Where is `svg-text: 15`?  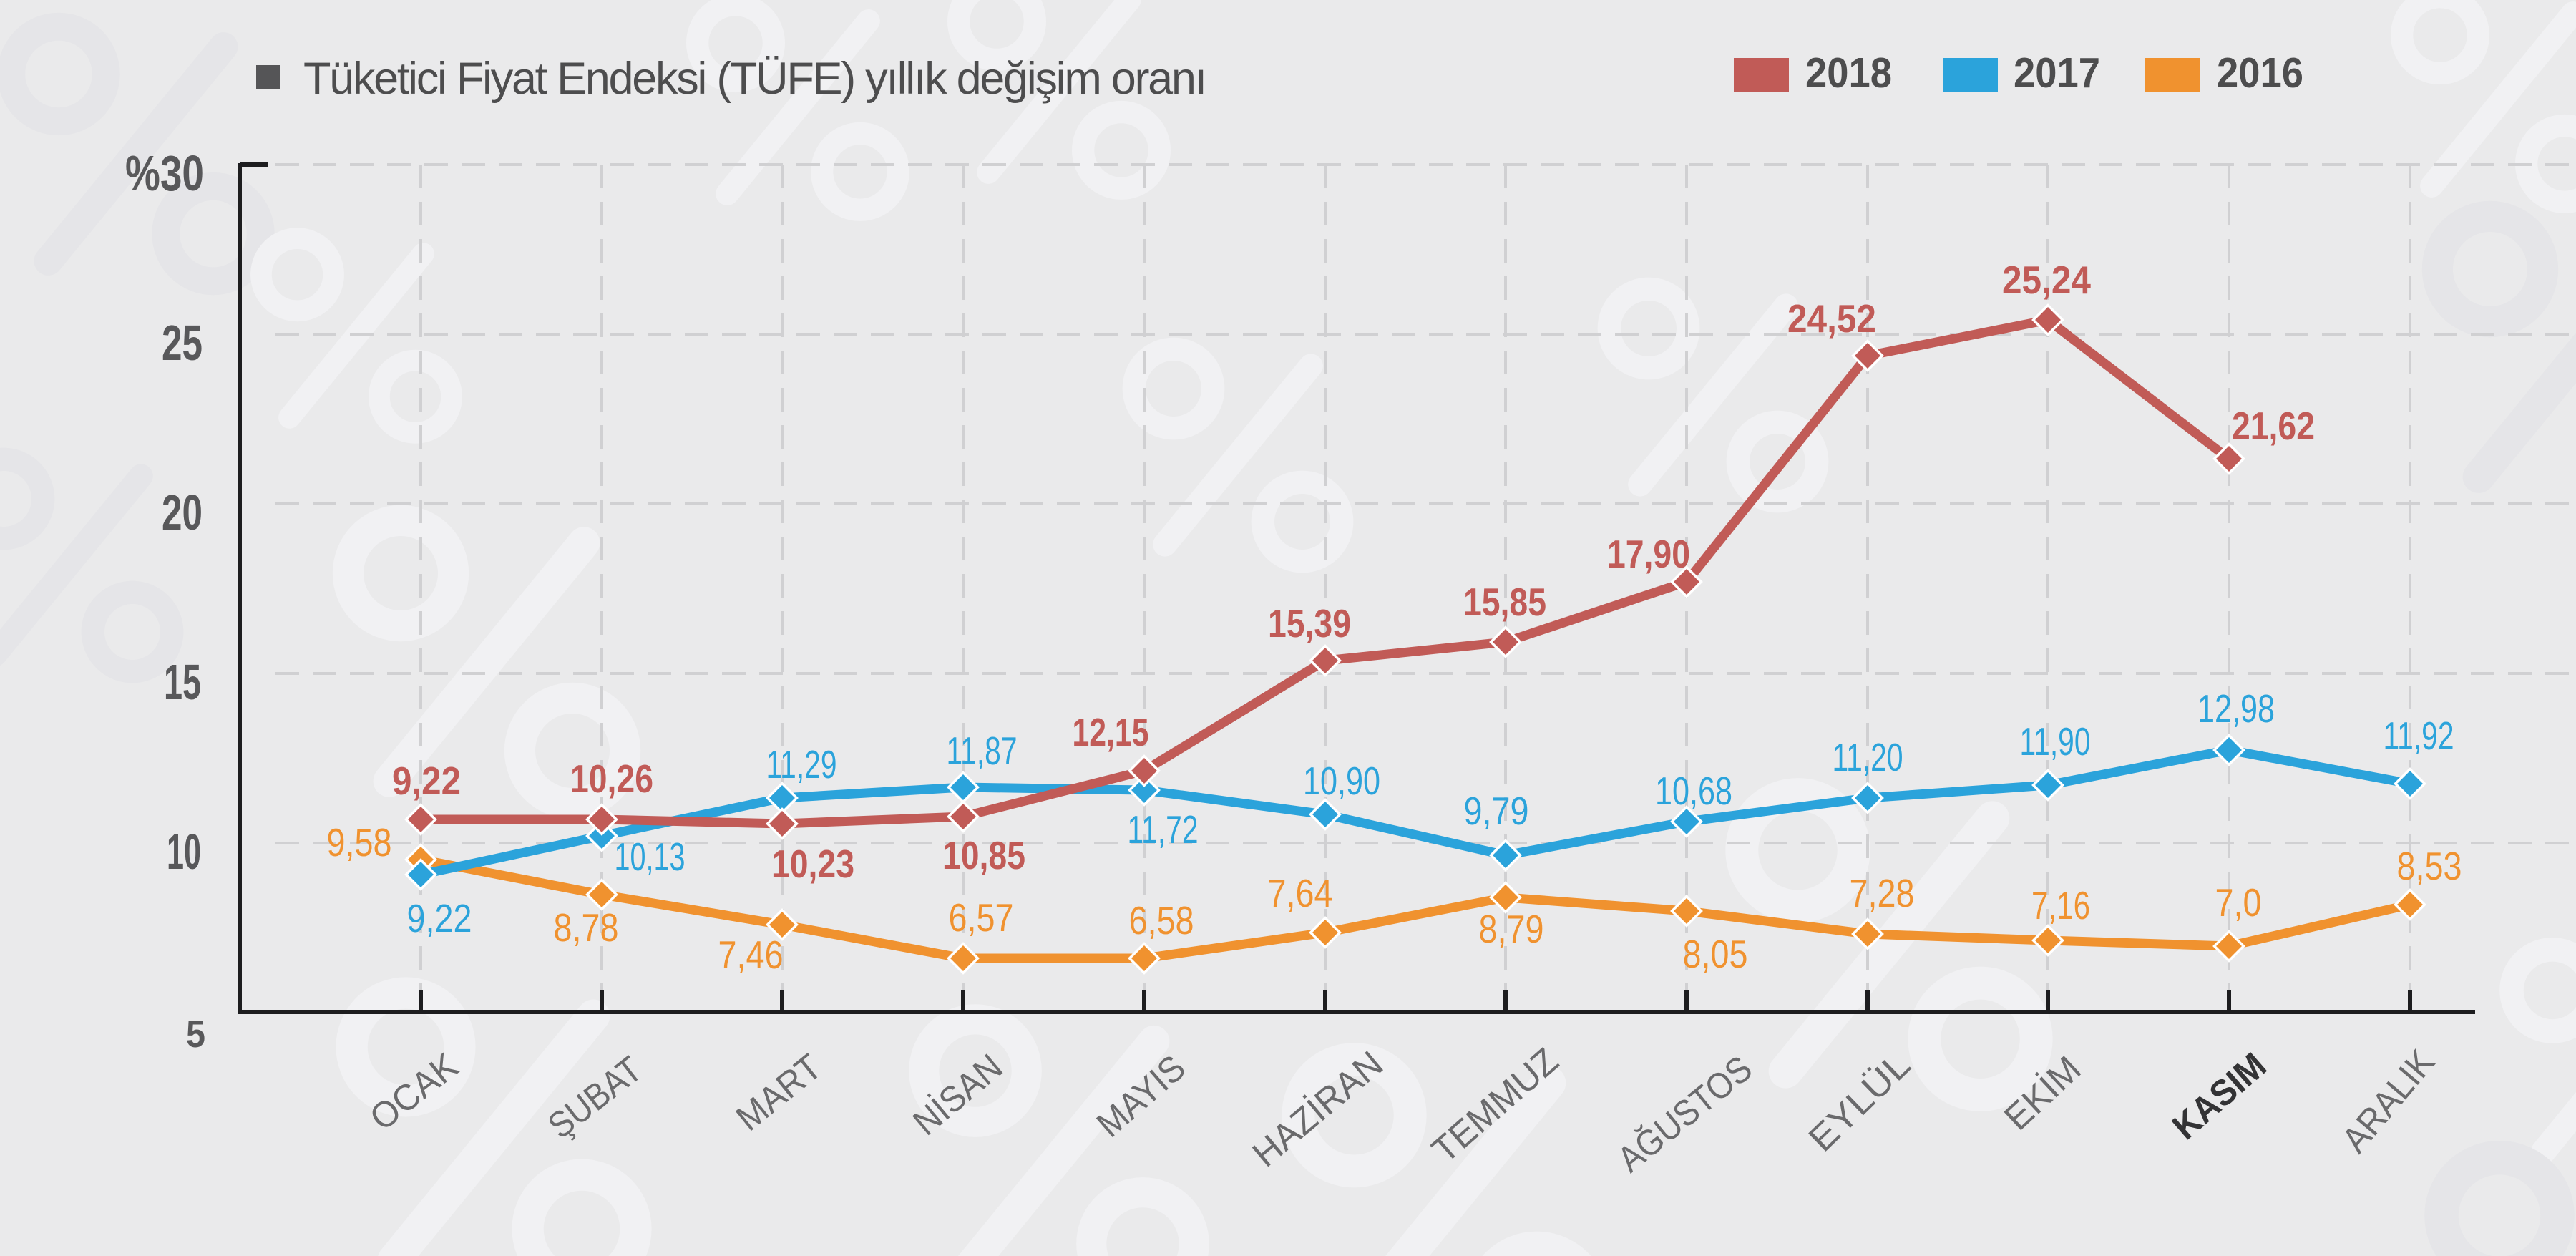 svg-text: 15 is located at coordinates (182, 682).